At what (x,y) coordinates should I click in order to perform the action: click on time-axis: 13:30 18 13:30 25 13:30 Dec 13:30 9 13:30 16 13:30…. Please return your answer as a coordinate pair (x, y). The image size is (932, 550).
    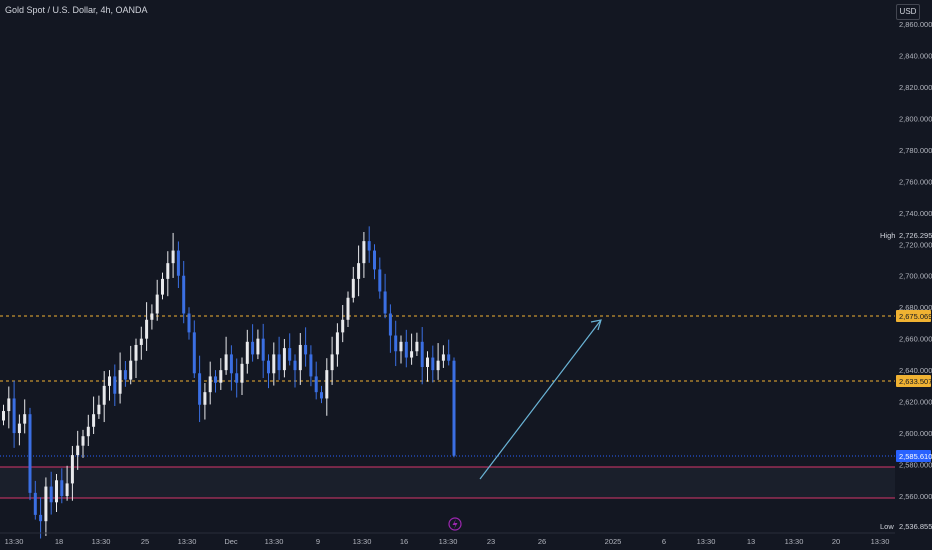
    Looking at the image, I should click on (447, 539).